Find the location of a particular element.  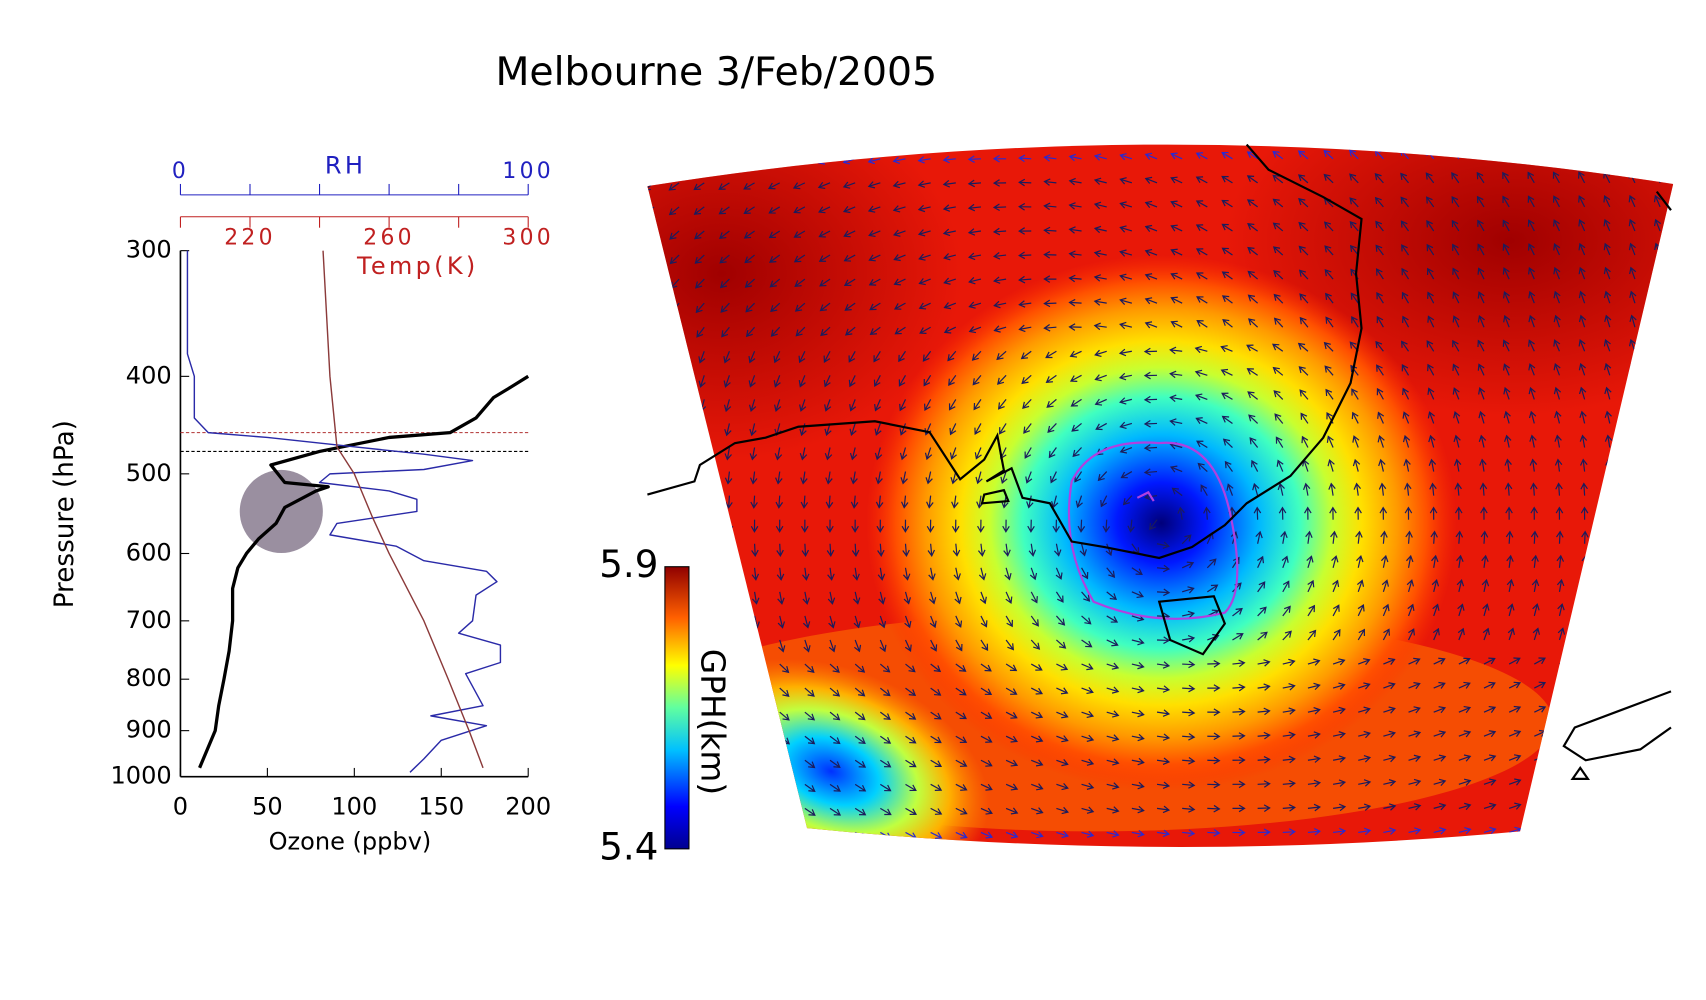

x-axis-label: Ozone (ppbv) is located at coordinates (350, 841).